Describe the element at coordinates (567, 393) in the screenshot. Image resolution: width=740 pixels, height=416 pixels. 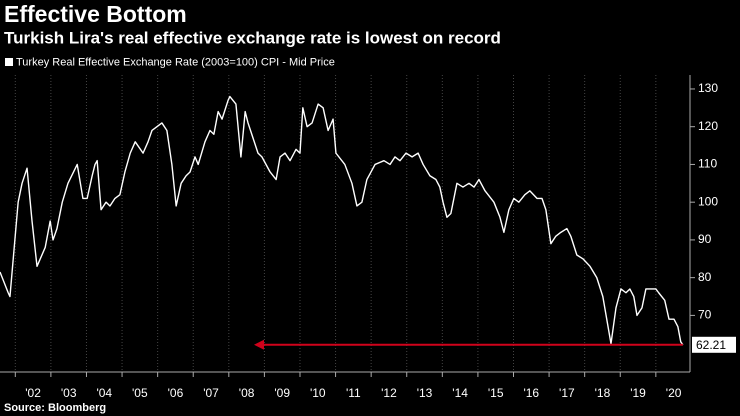
I see `x-tick-label: '17` at that location.